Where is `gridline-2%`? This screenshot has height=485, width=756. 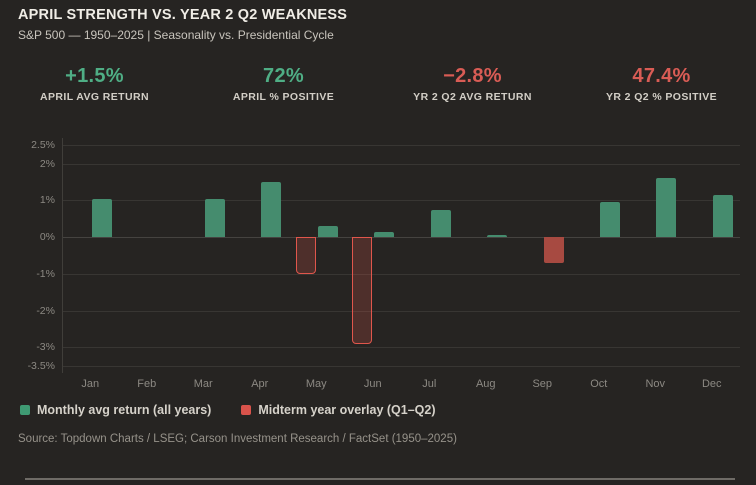
gridline-2% is located at coordinates (401, 164).